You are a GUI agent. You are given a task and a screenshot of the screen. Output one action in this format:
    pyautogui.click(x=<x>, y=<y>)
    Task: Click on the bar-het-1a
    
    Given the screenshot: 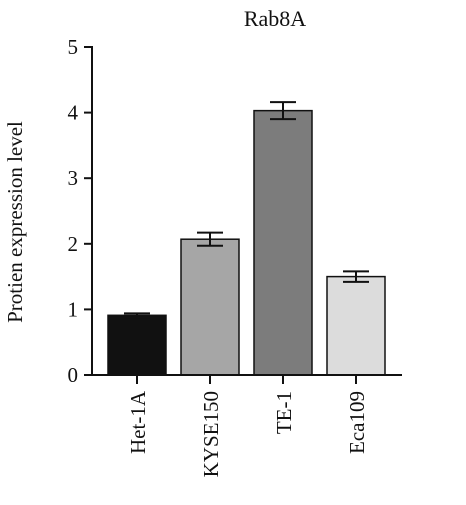 What is the action you would take?
    pyautogui.click(x=137, y=345)
    